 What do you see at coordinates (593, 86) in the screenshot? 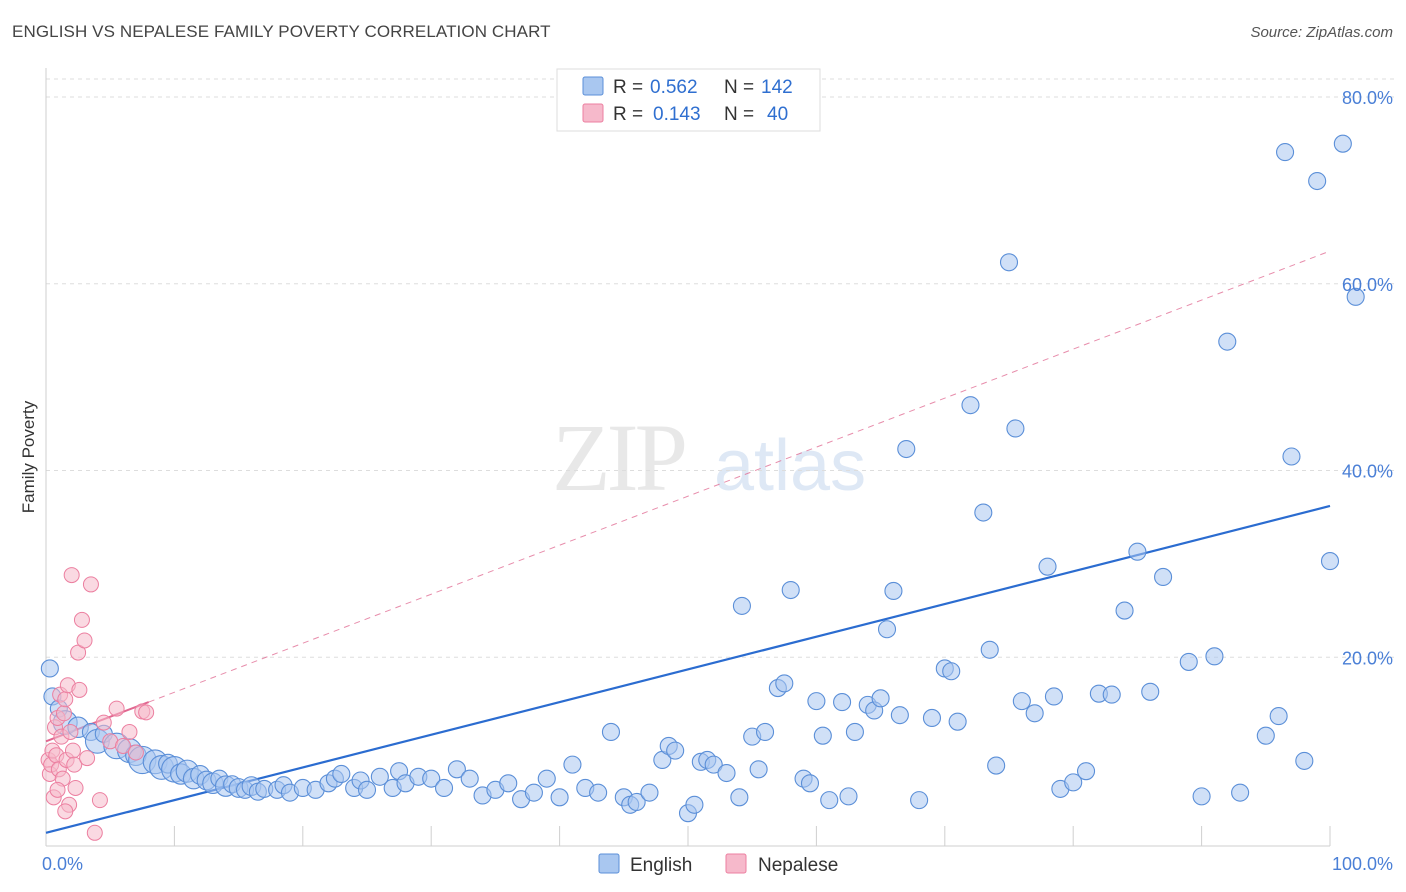
I see `legend-swatch-english` at bounding box center [593, 86].